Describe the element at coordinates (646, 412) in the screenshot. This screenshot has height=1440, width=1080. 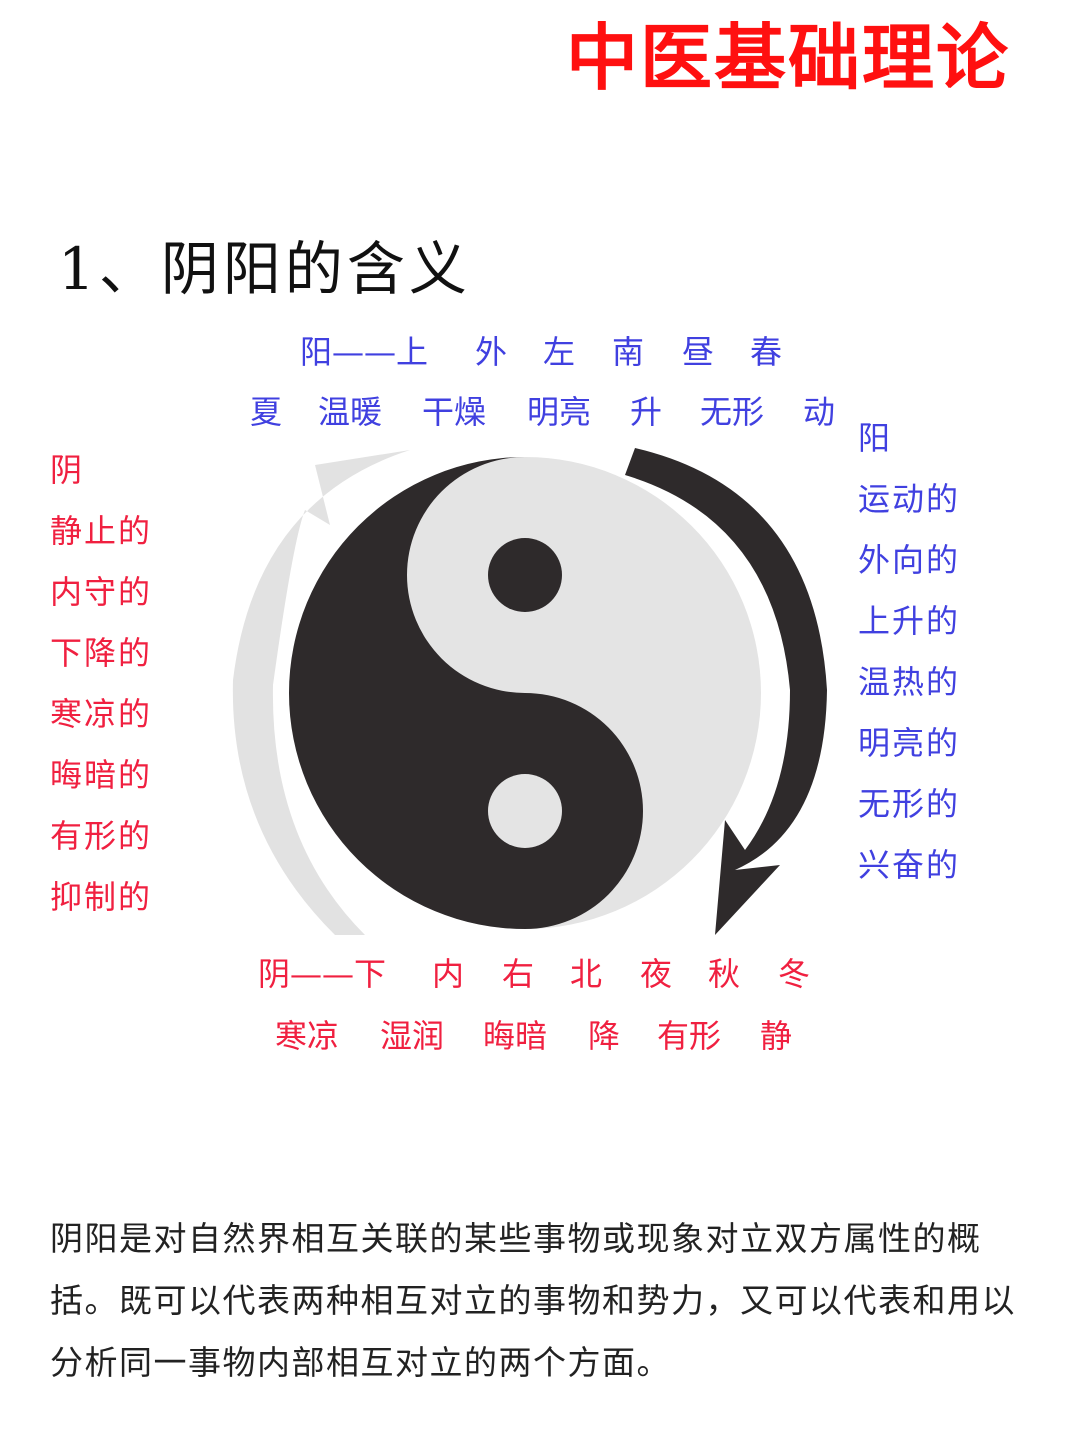
I see `yang-item: 升` at that location.